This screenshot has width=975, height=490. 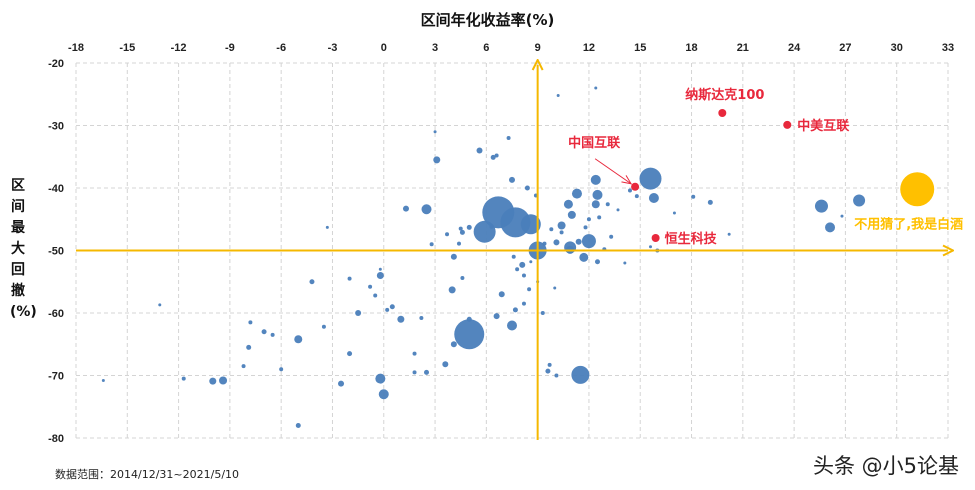 I want to click on x-tick-label: -3, so click(x=333, y=48).